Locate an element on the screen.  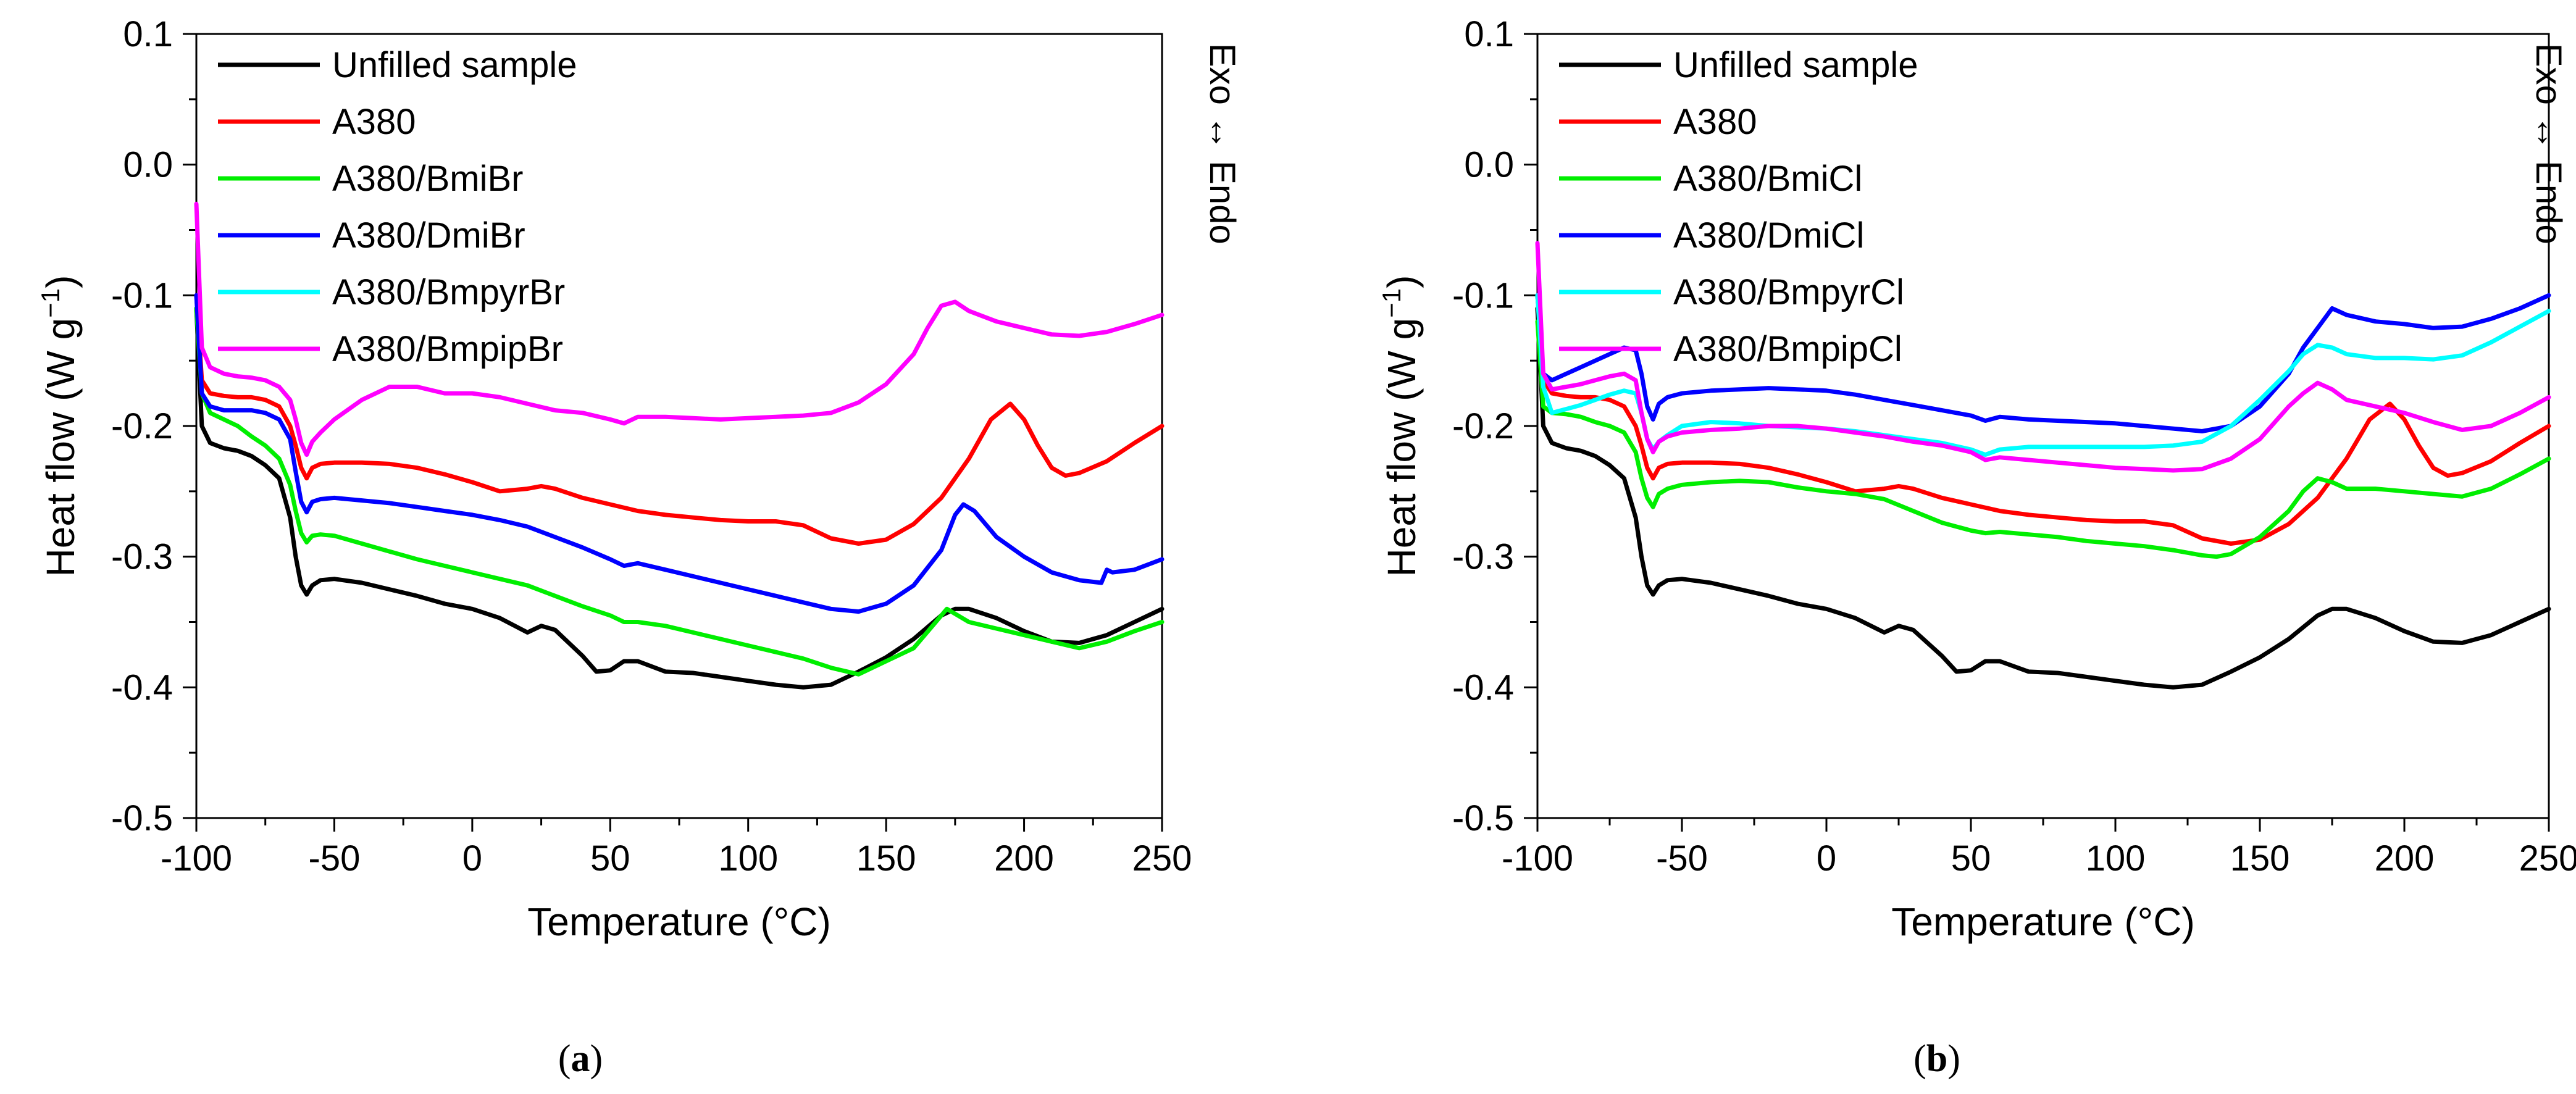
legend-label: A380/BmiCl is located at coordinates (1767, 179).